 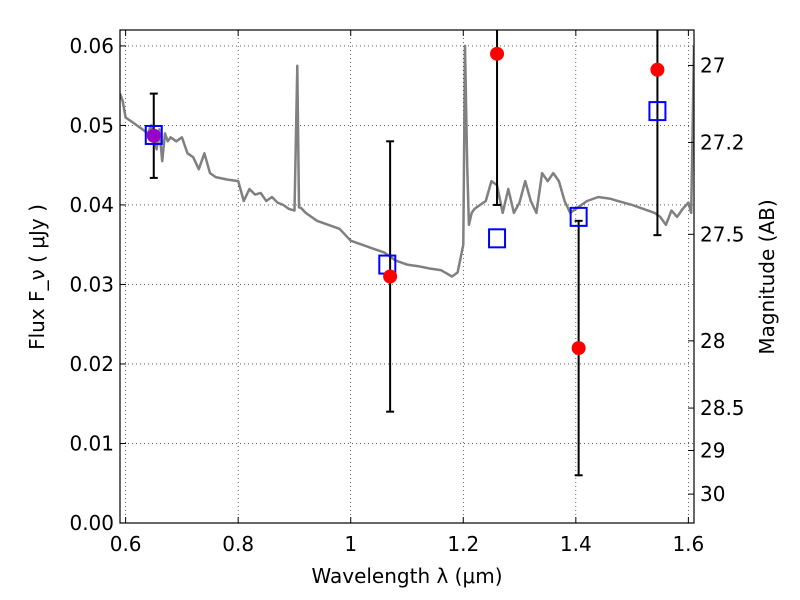 I want to click on y-axis-right-label: Magnitude (AB), so click(x=767, y=276).